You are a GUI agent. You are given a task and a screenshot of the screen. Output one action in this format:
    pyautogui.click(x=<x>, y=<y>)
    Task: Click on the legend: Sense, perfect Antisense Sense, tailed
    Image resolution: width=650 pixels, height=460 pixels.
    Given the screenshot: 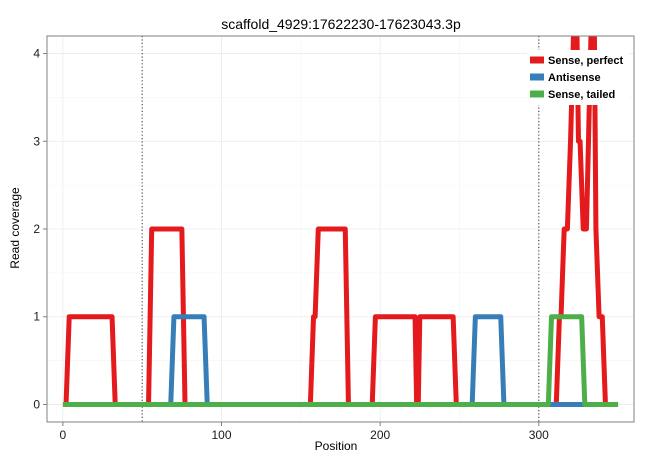 What is the action you would take?
    pyautogui.click(x=578, y=77)
    